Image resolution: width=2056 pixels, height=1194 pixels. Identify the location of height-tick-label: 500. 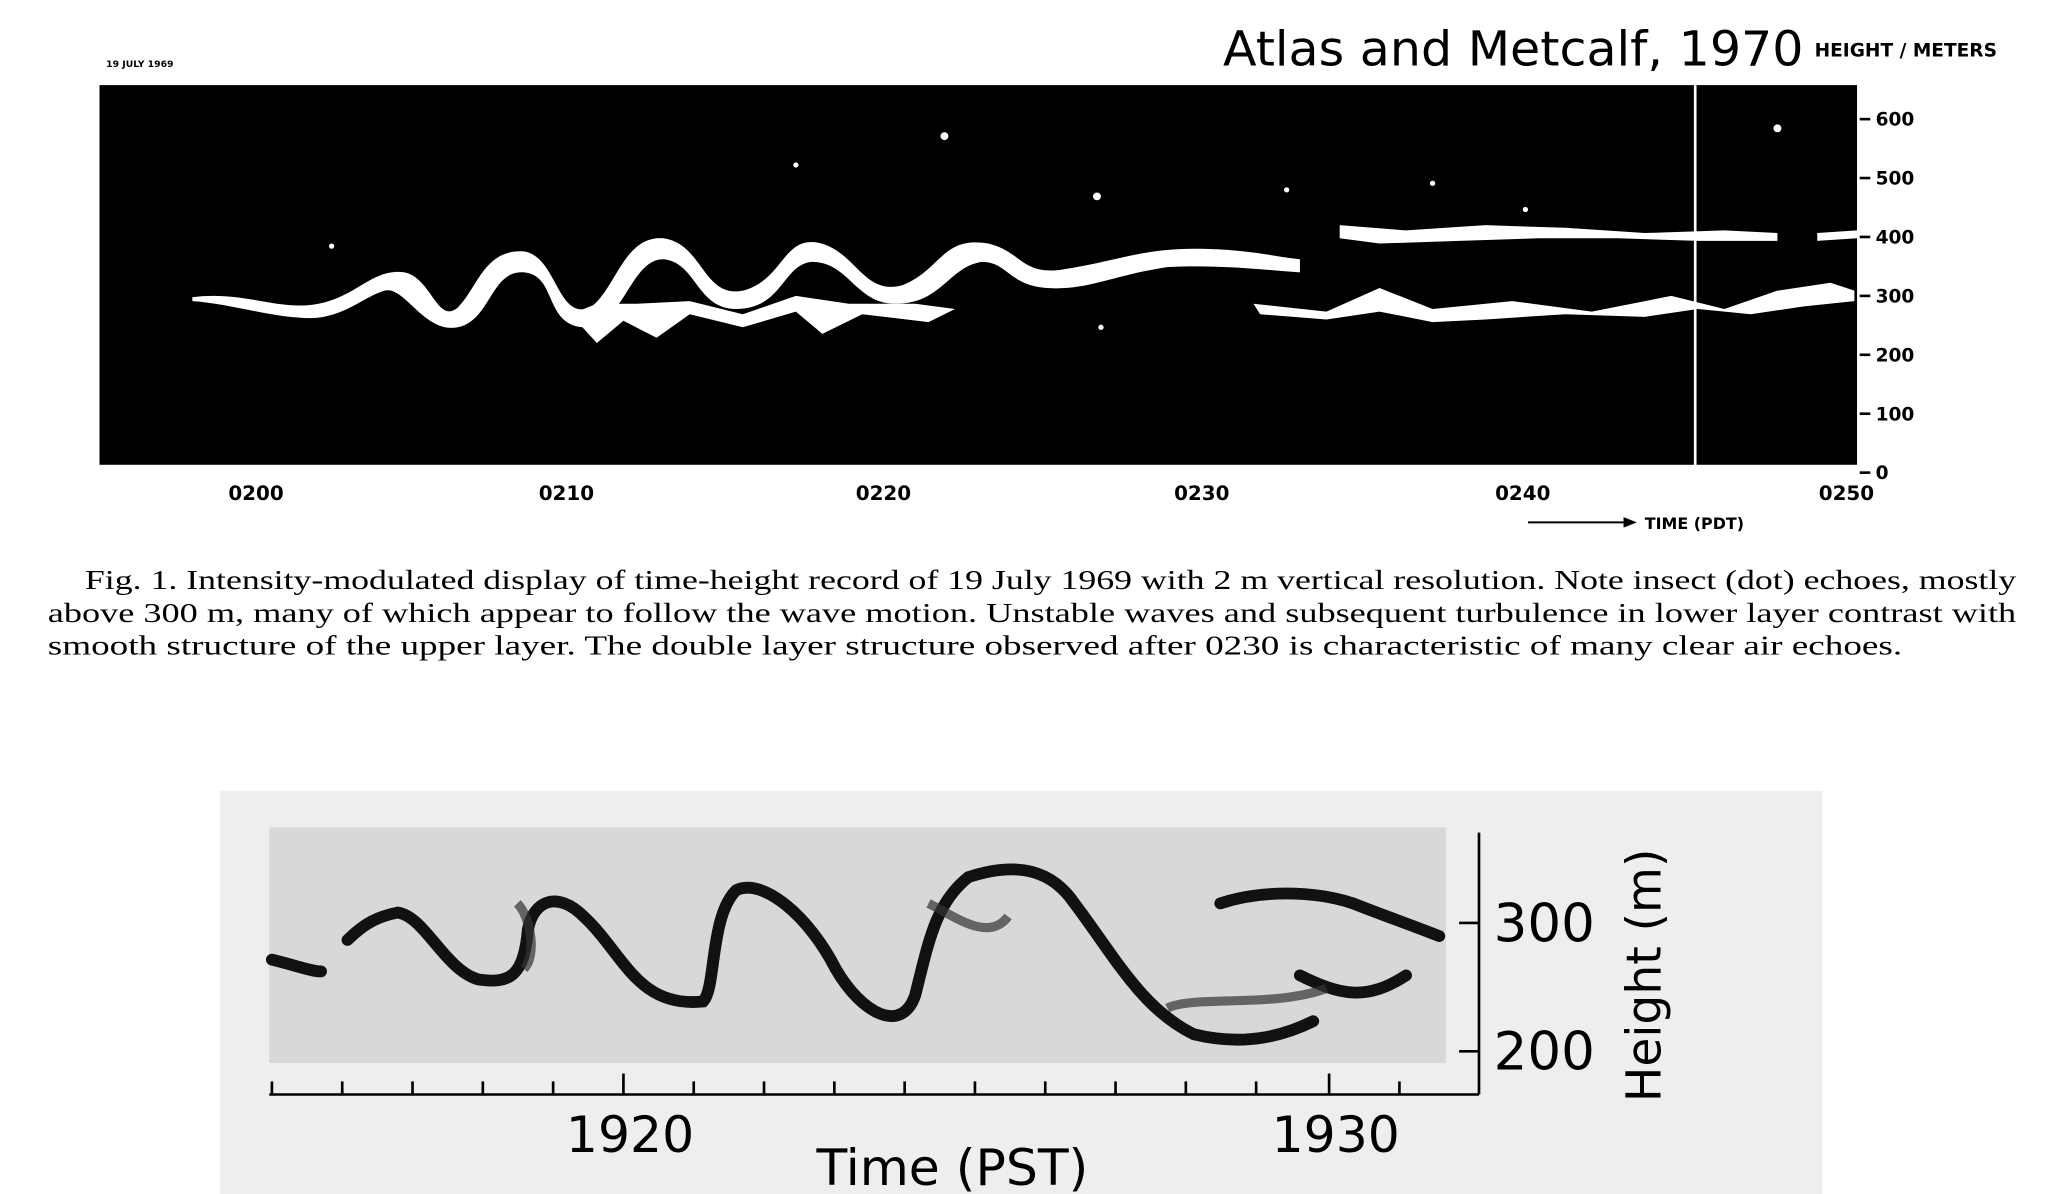
(1895, 179).